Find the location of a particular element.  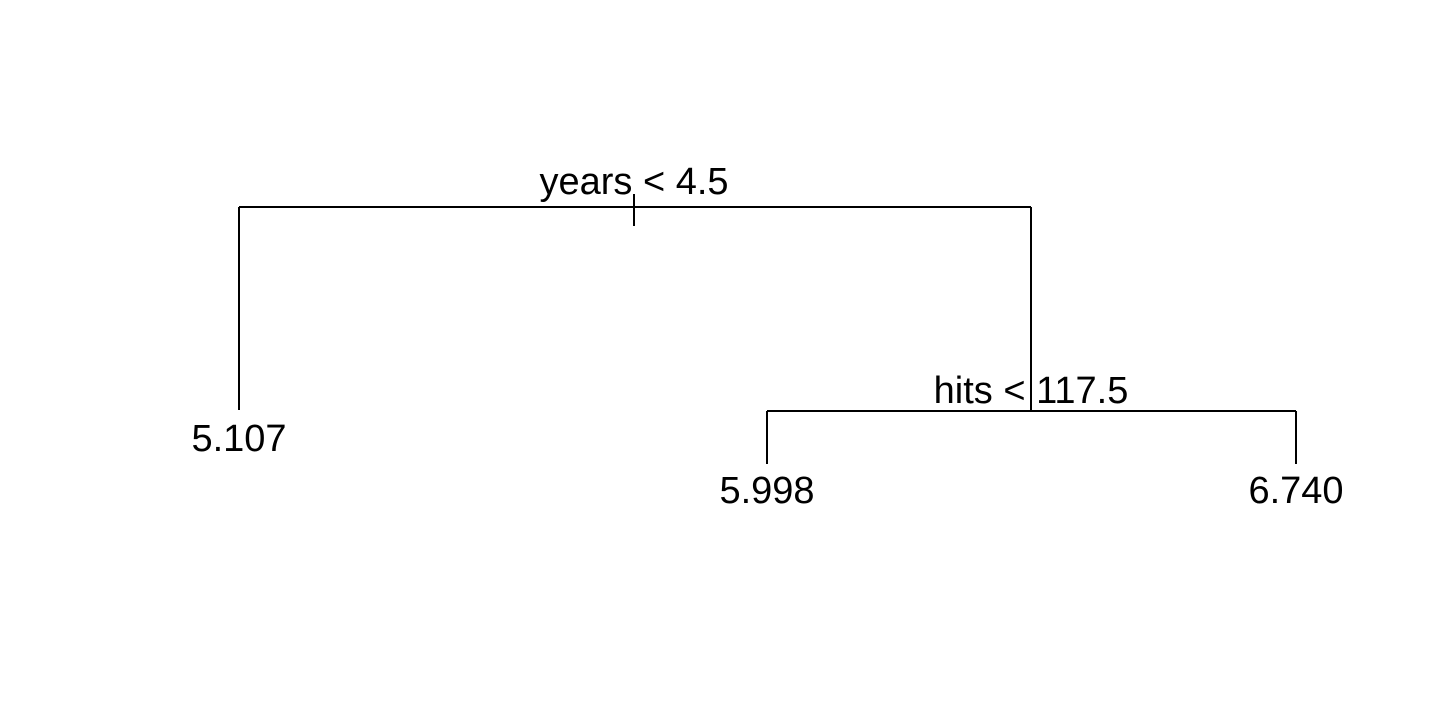

leaf-middle-value: 5.998 is located at coordinates (766, 491).